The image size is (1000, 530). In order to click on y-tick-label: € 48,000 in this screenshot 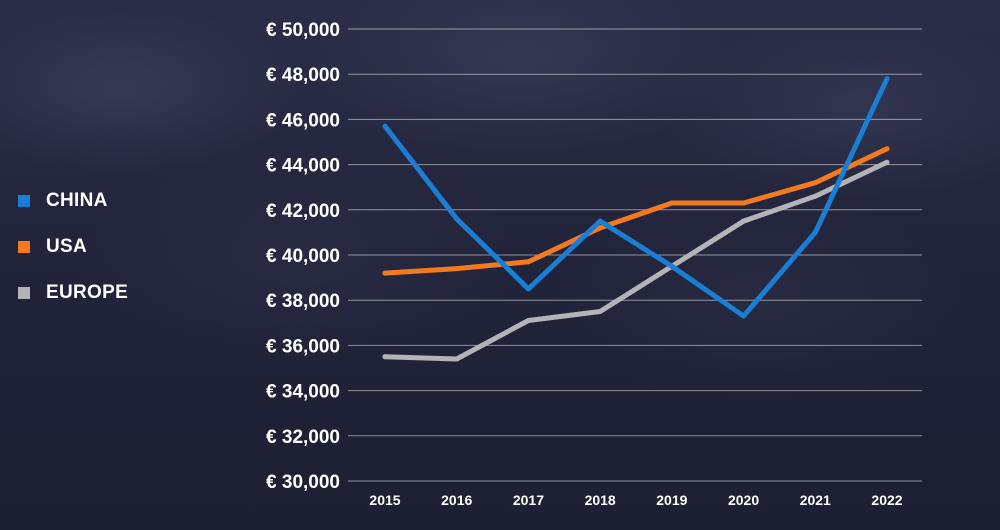, I will do `click(303, 75)`.